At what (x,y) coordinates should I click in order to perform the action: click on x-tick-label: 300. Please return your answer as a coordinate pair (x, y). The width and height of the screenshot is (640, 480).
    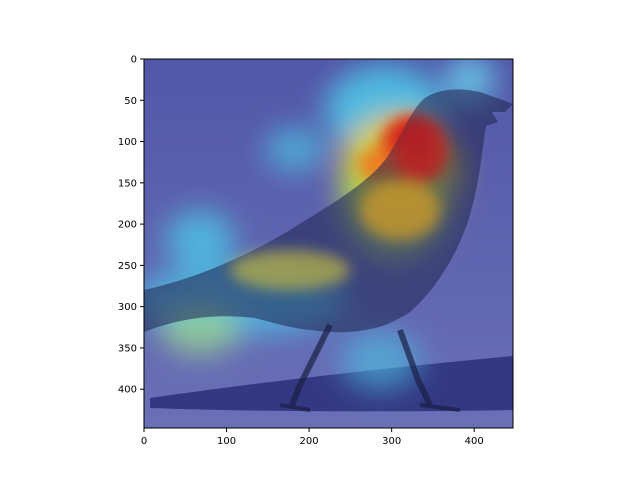
    Looking at the image, I should click on (391, 441).